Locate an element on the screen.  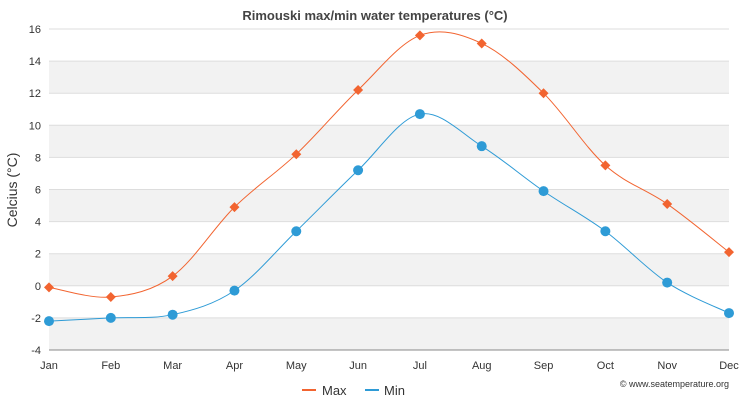
y-tick-label: 12 is located at coordinates (35, 94).